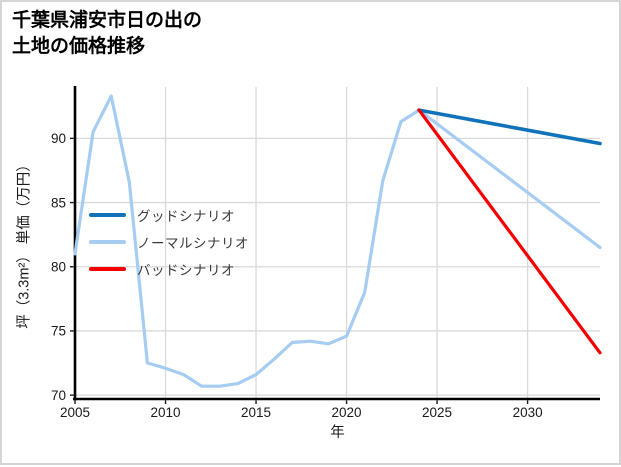 The height and width of the screenshot is (467, 621). I want to click on chart-title: 千葉県浦安市日の出の 土地の価格推移, so click(107, 34).